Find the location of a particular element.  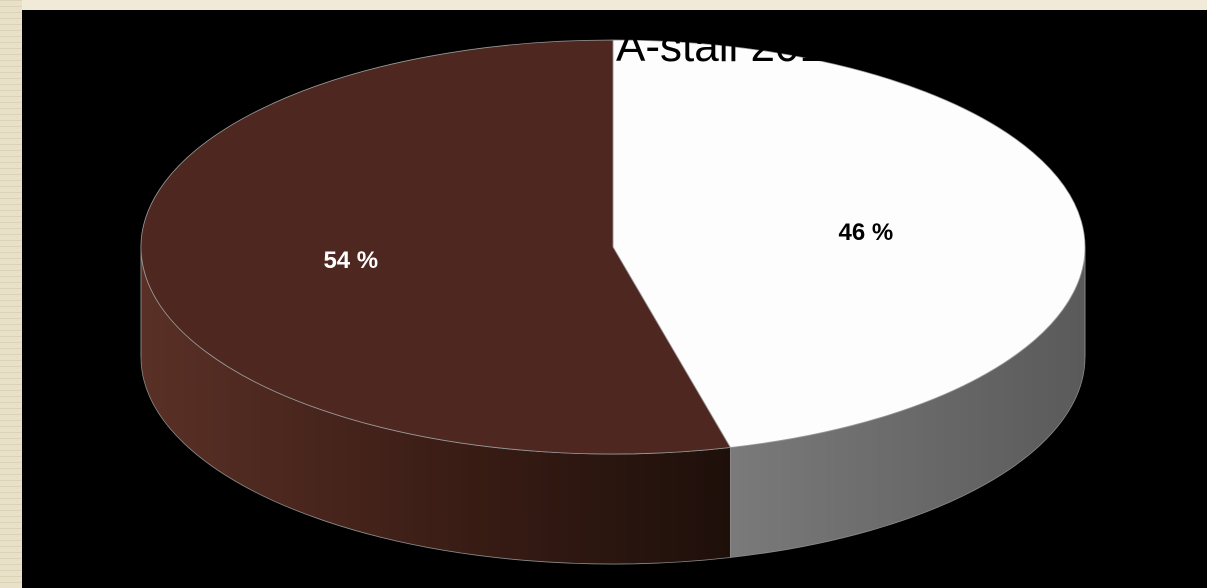

data-label-slice-1: 46 % is located at coordinates (866, 232).